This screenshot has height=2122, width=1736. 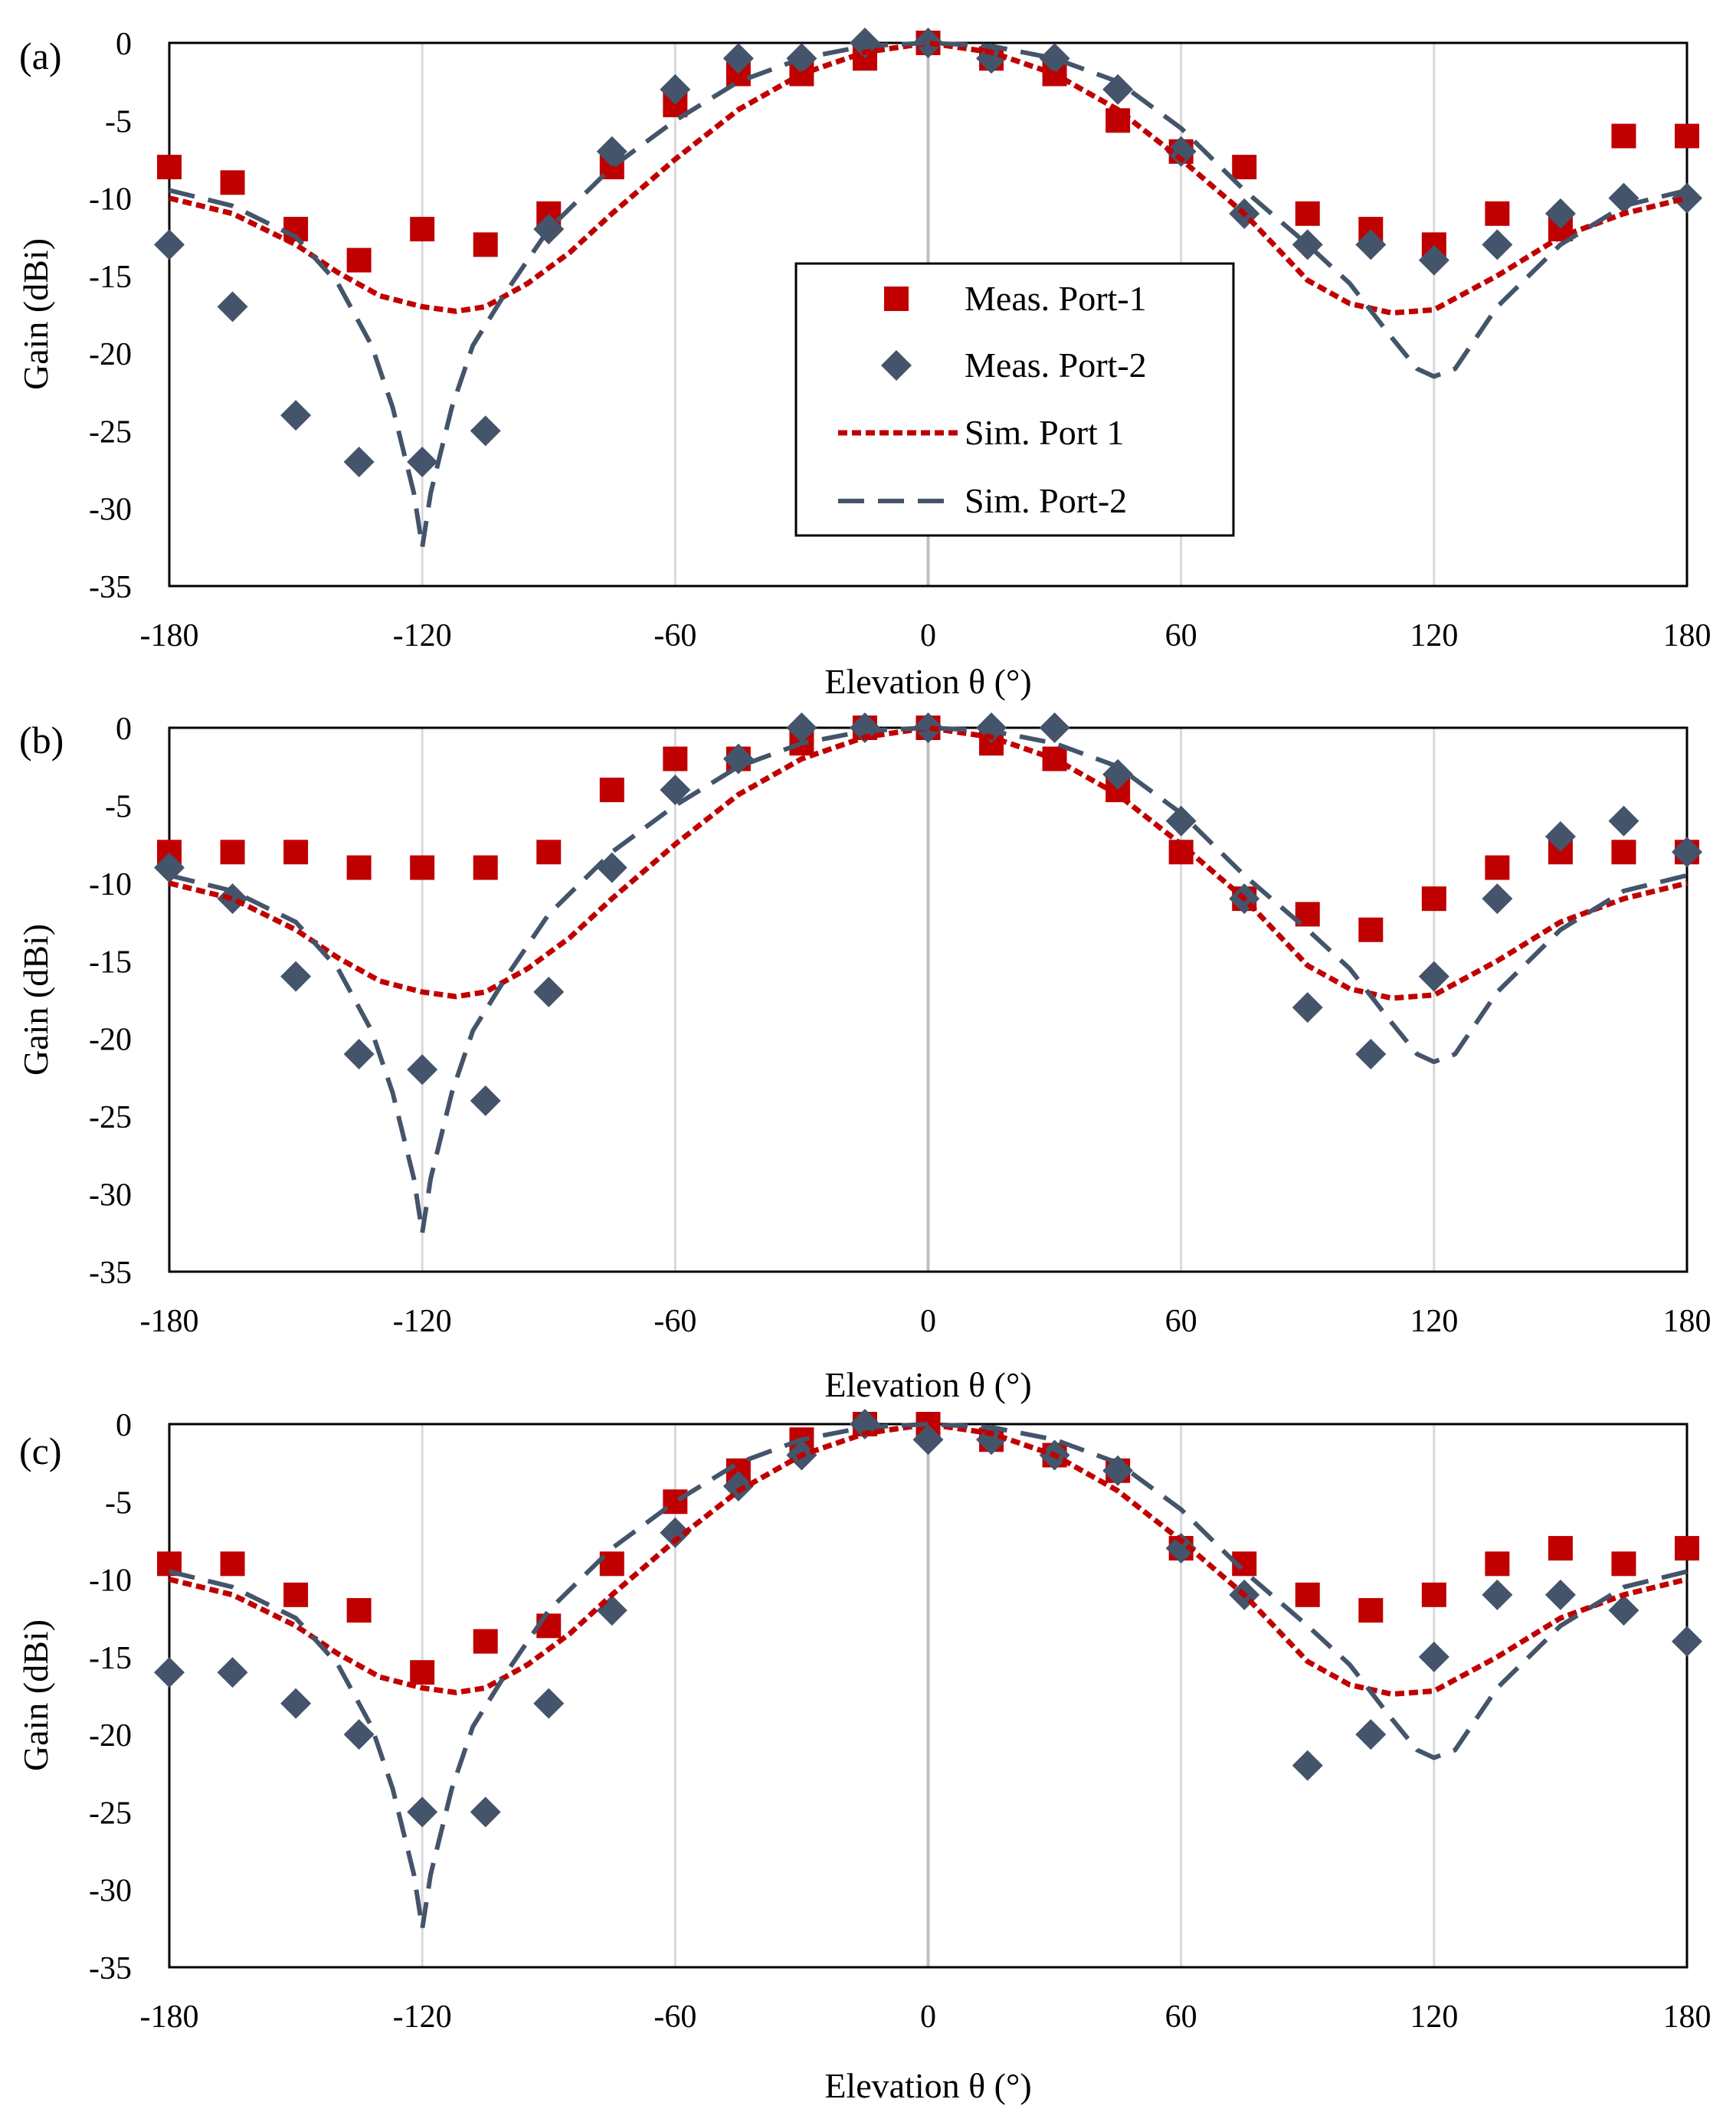 What do you see at coordinates (1044, 432) in the screenshot?
I see `legend-label: Sim. Port 1` at bounding box center [1044, 432].